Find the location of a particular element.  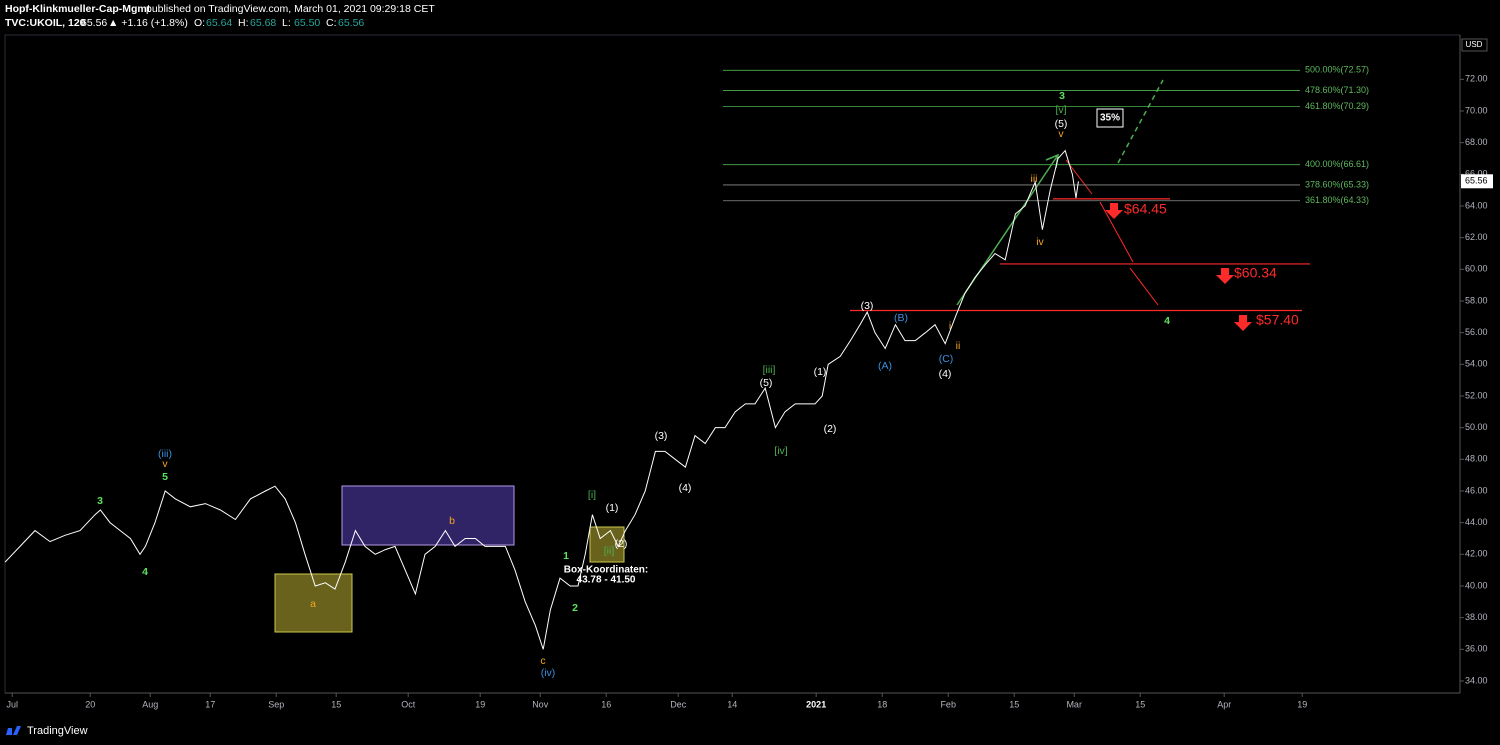

ohlc-value: 65.56 is located at coordinates (351, 23).